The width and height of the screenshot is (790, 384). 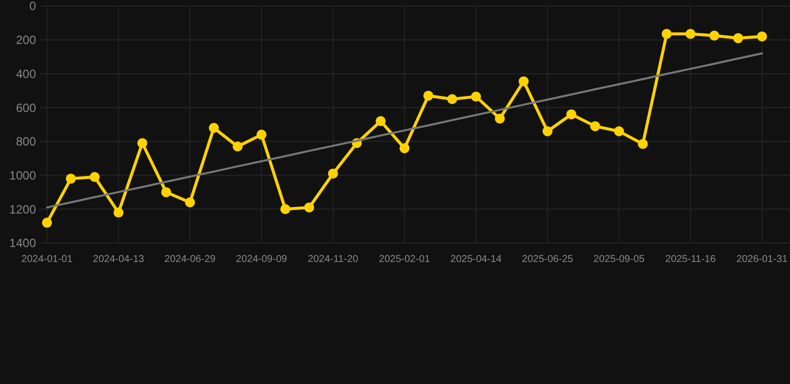 I want to click on x-tick-label: 2025-06-25, so click(x=548, y=259).